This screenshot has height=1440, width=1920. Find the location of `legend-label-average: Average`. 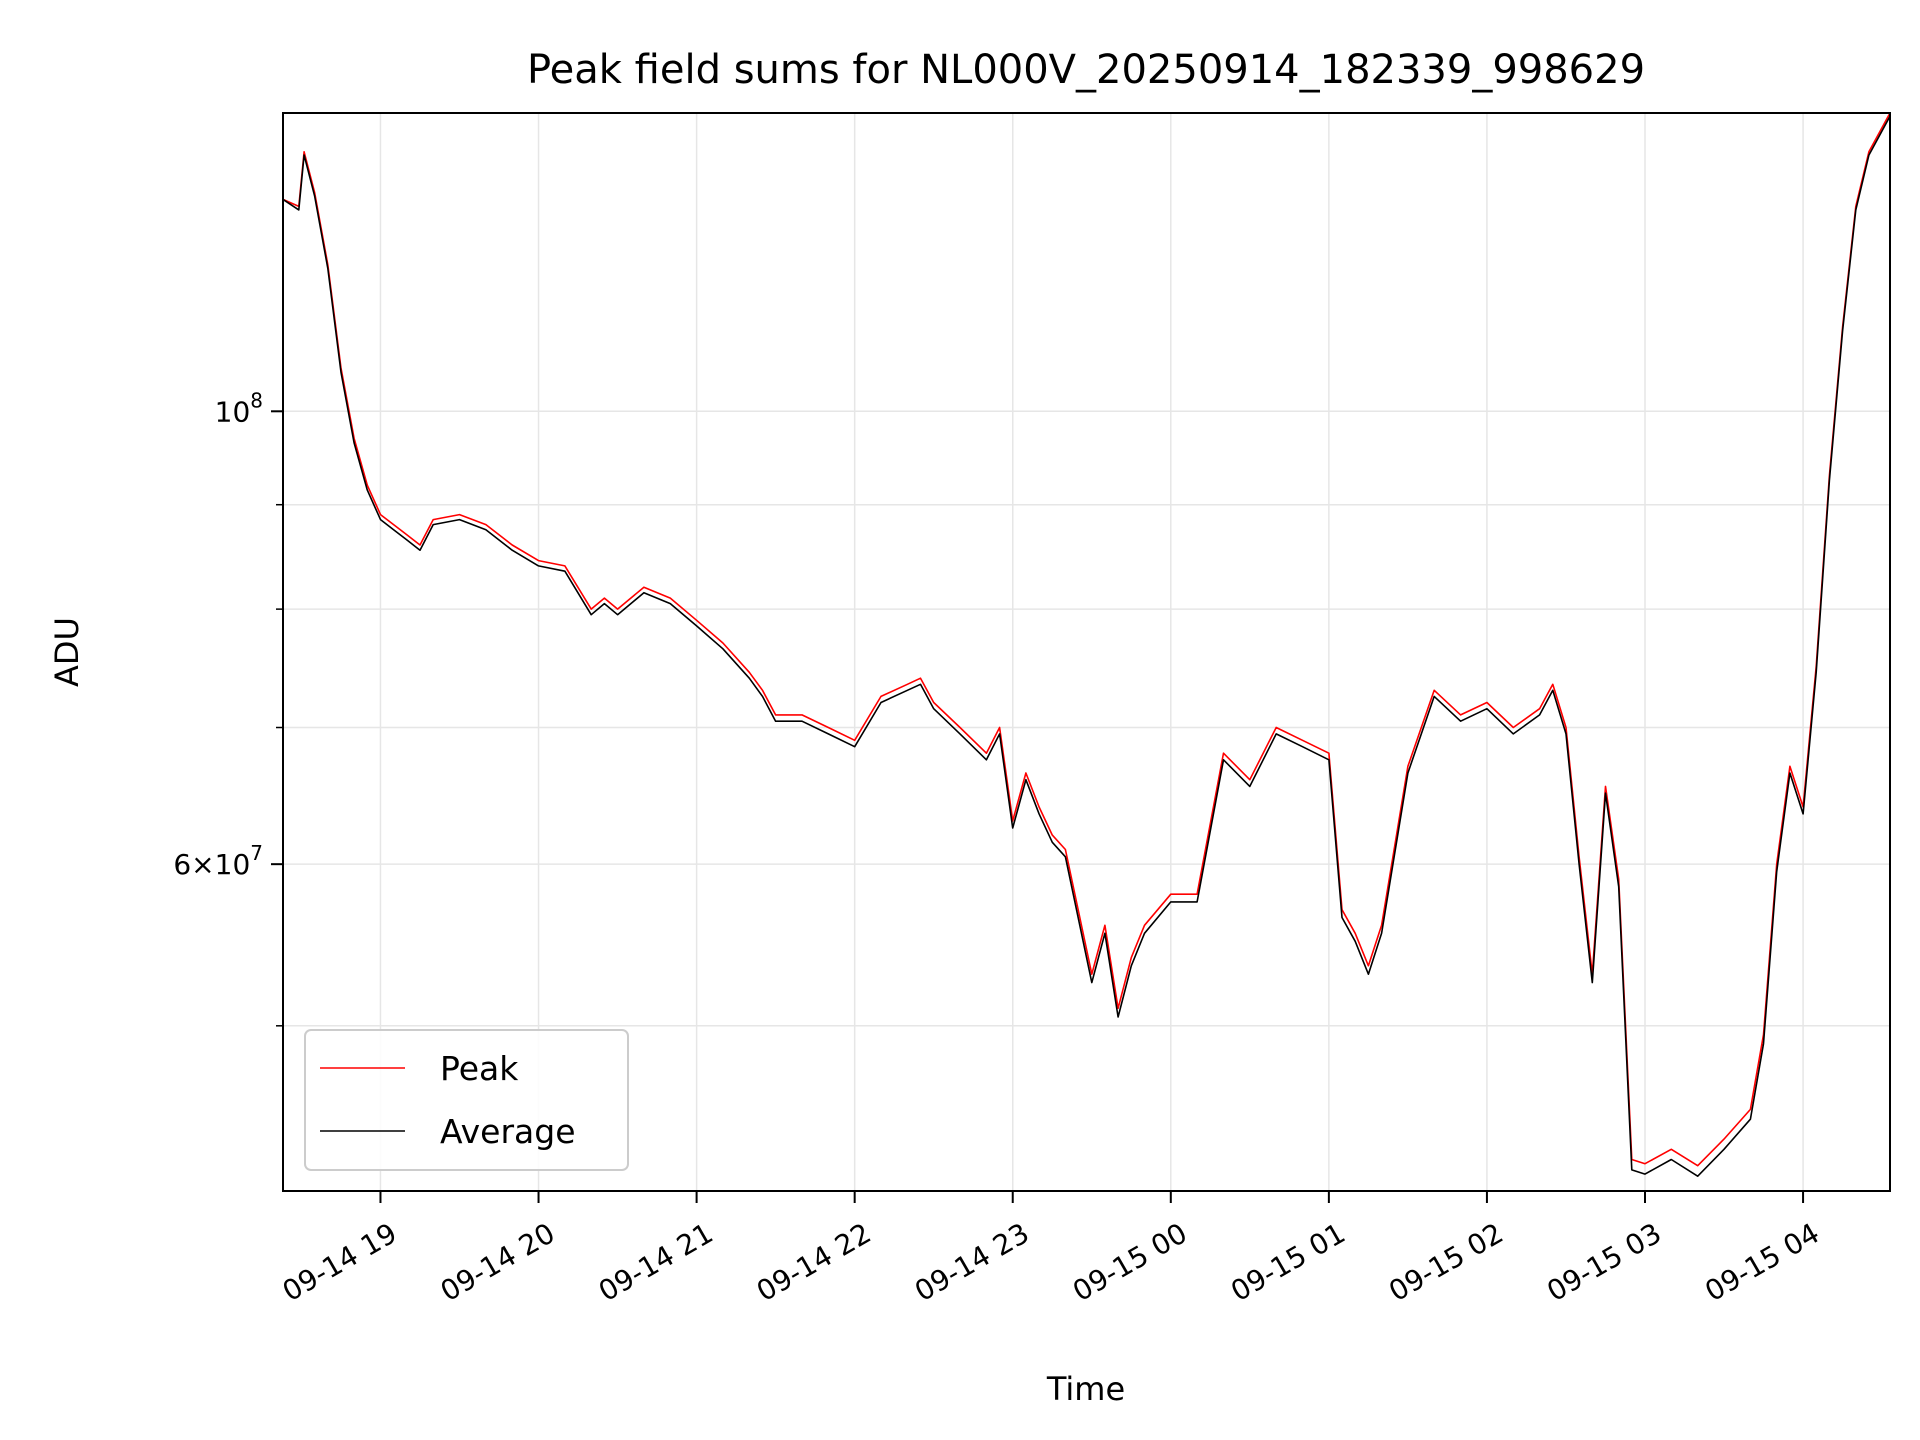

legend-label-average: Average is located at coordinates (508, 1131).